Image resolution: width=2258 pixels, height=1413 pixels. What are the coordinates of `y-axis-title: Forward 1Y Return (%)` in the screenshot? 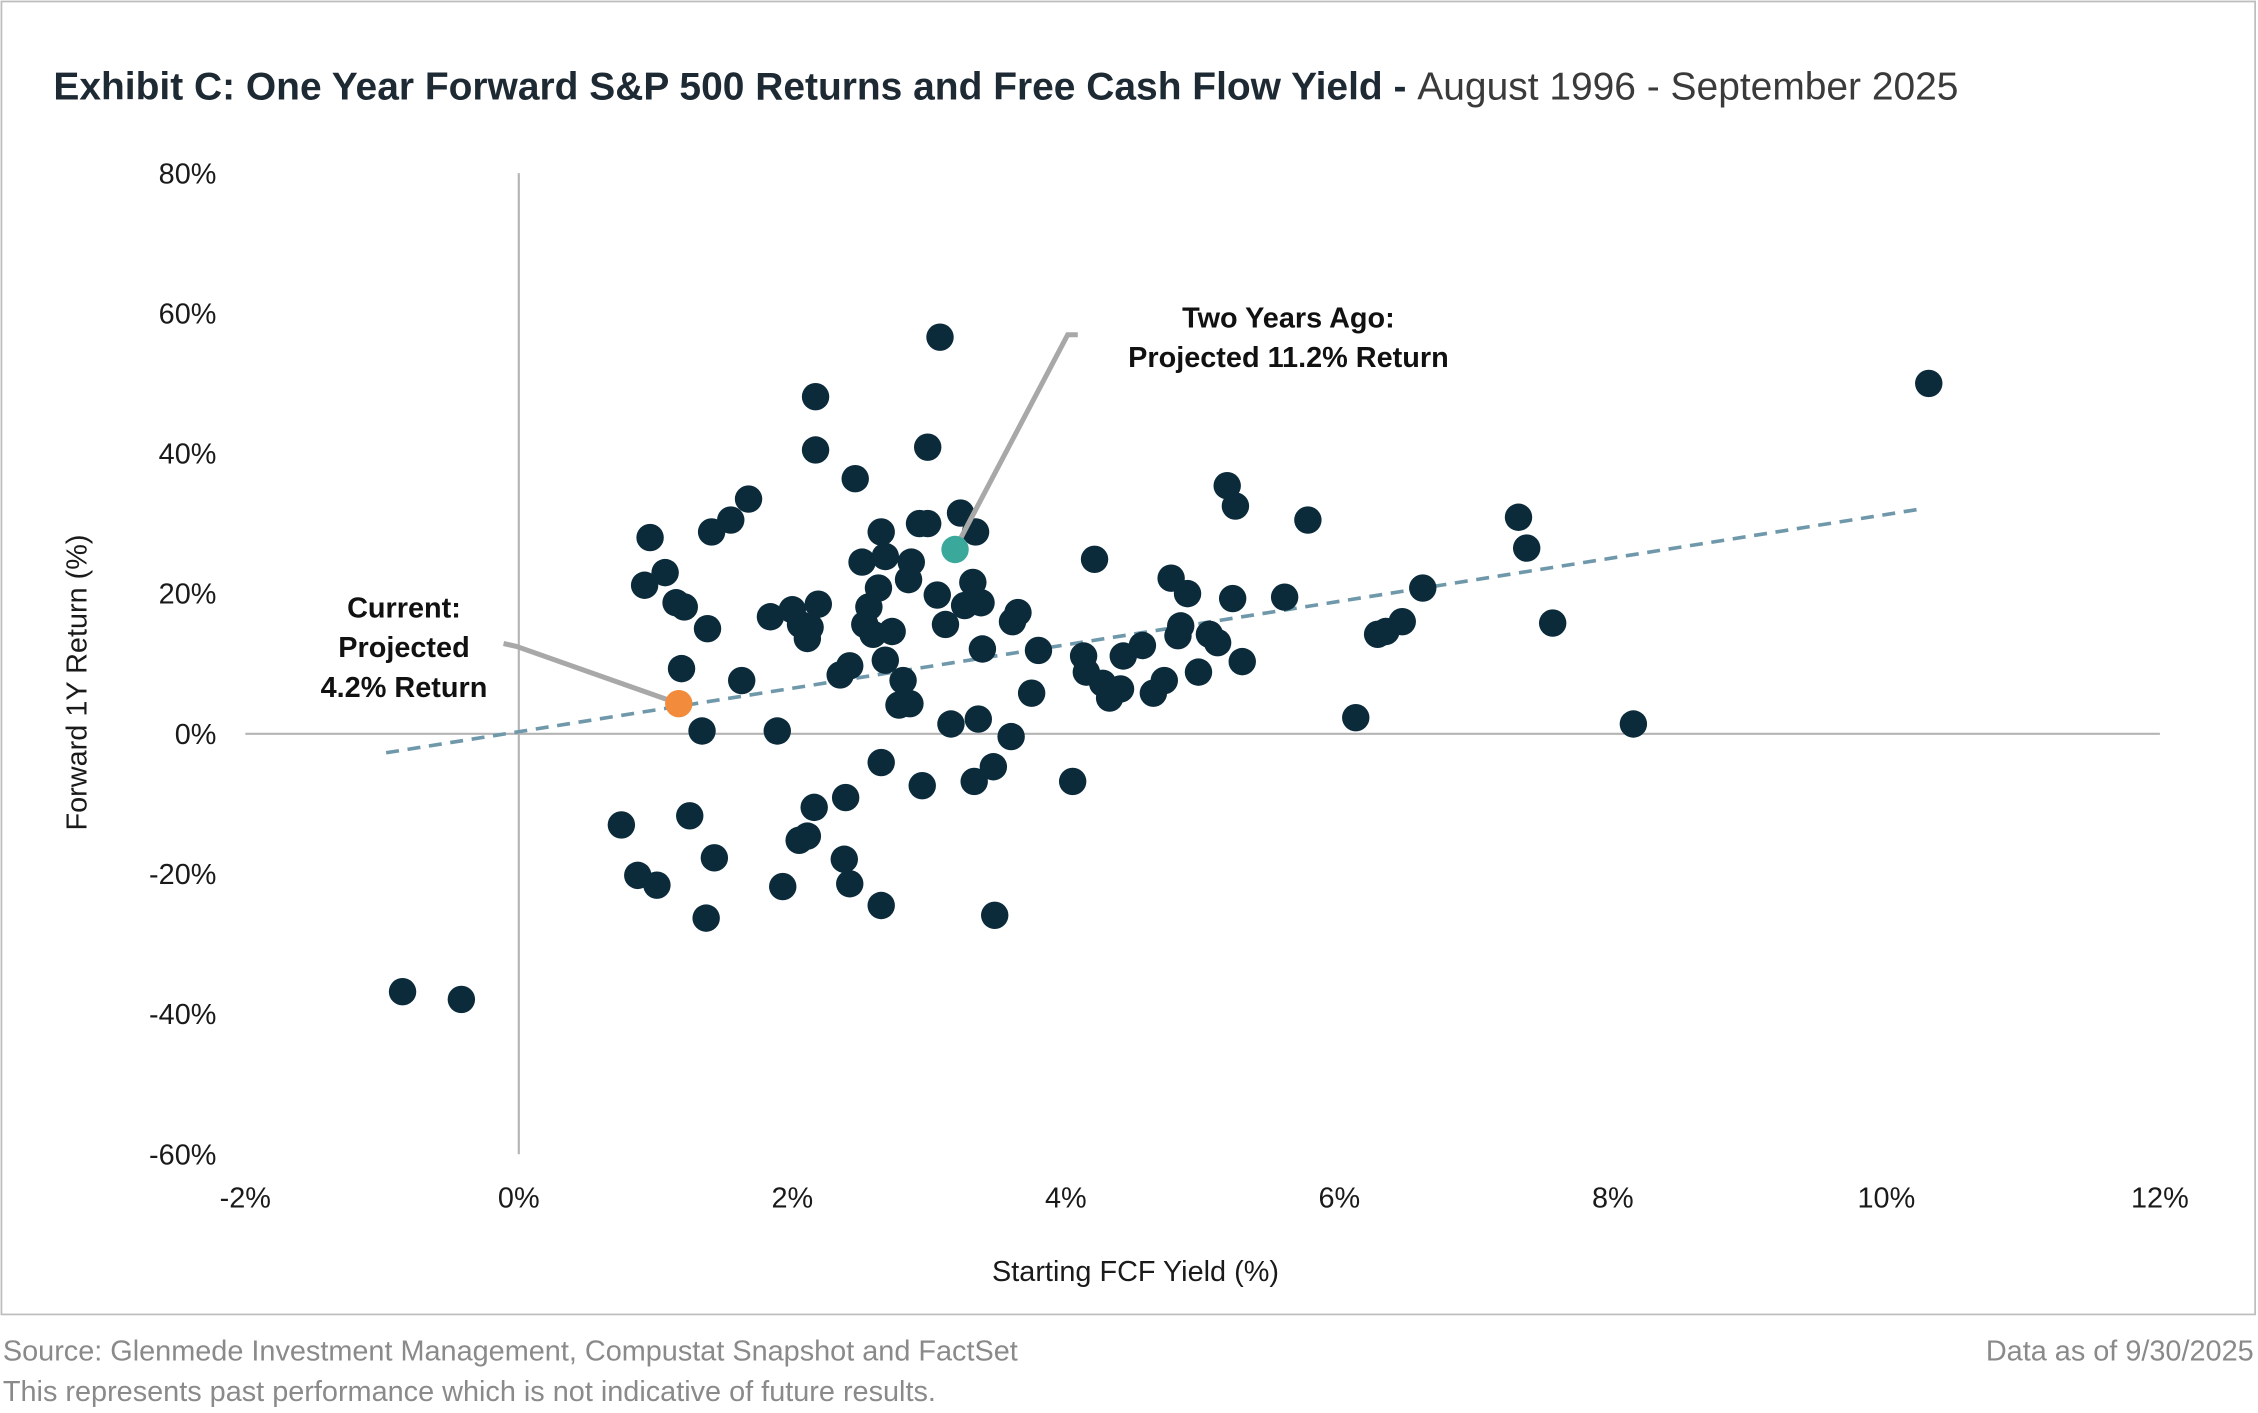 It's located at (78, 682).